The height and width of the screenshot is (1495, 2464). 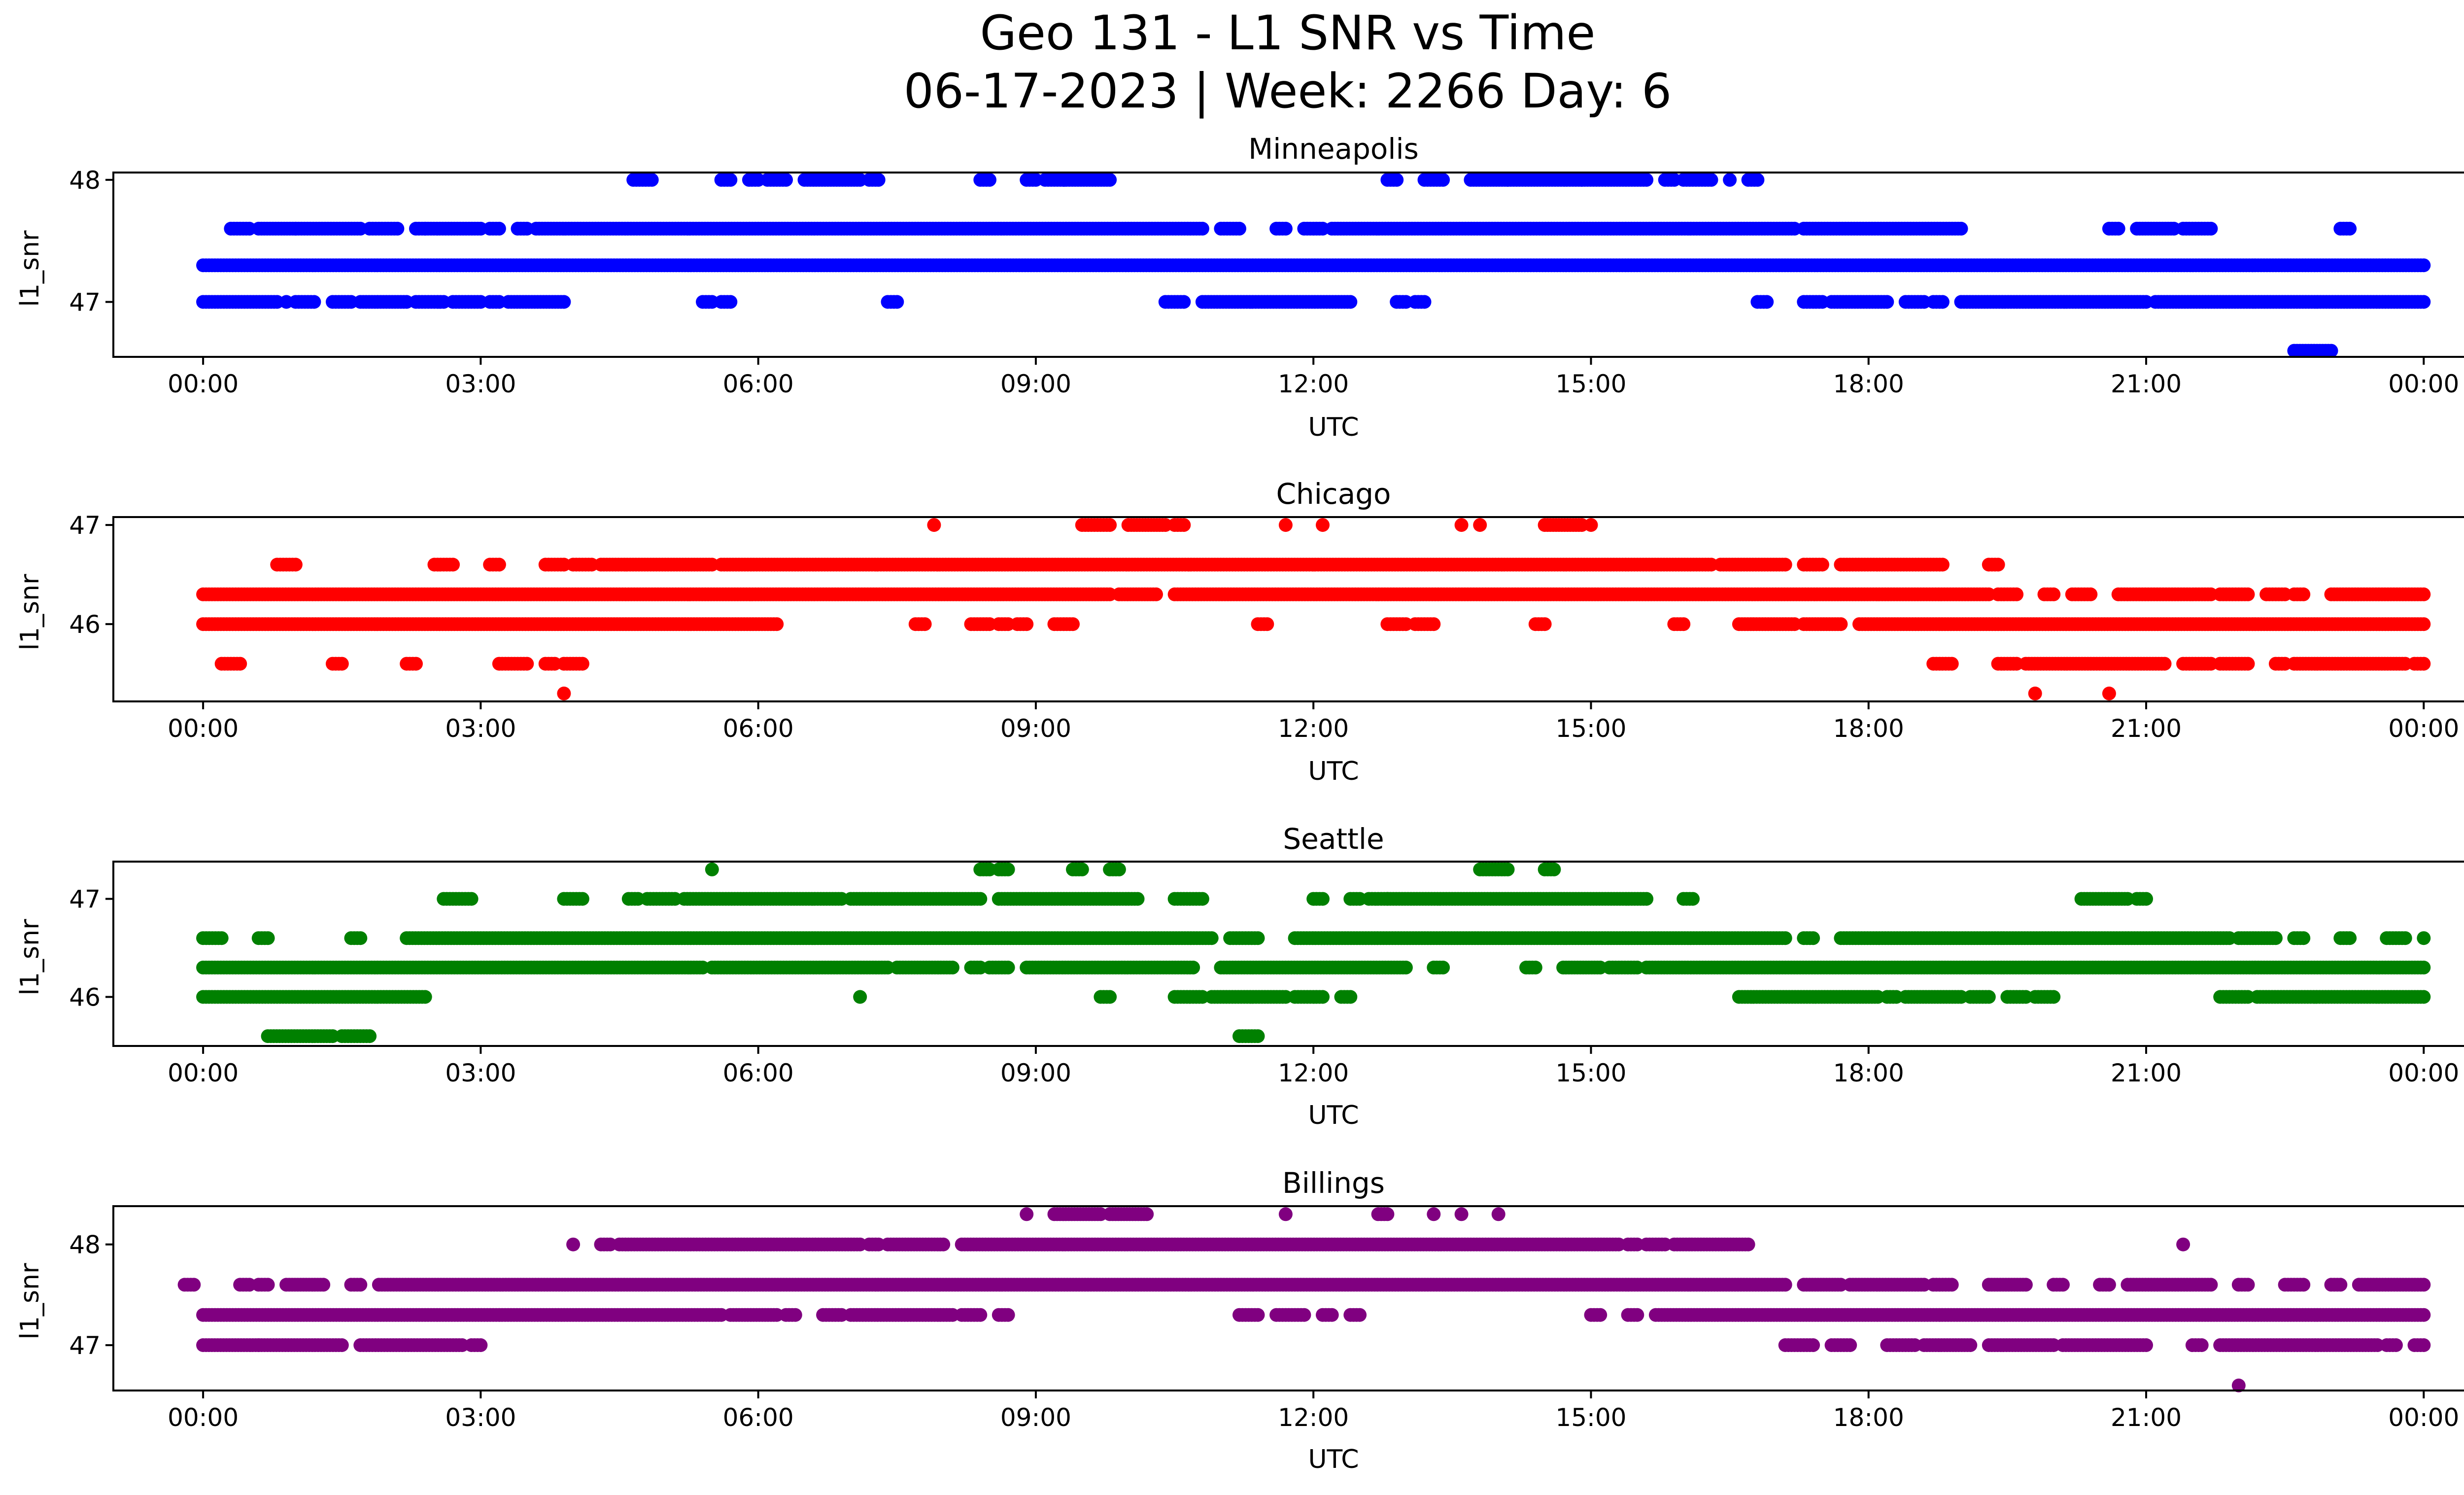 What do you see at coordinates (1333, 149) in the screenshot?
I see `panel-title: Minneapolis` at bounding box center [1333, 149].